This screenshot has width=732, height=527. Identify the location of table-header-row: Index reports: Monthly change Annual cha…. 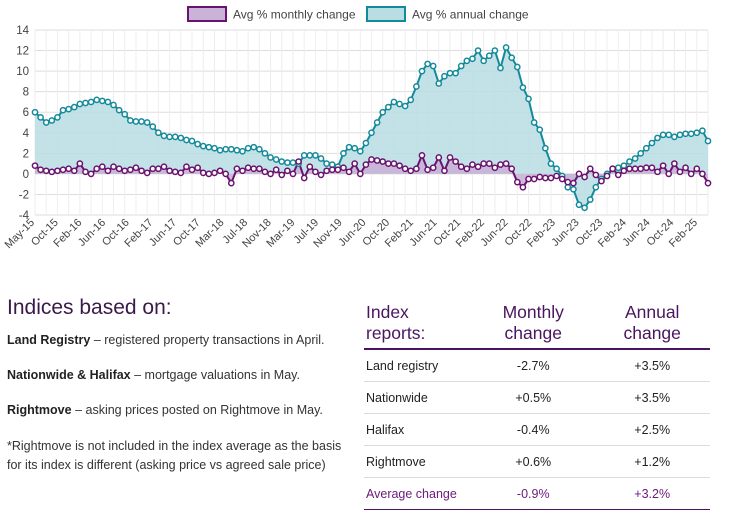
(537, 325).